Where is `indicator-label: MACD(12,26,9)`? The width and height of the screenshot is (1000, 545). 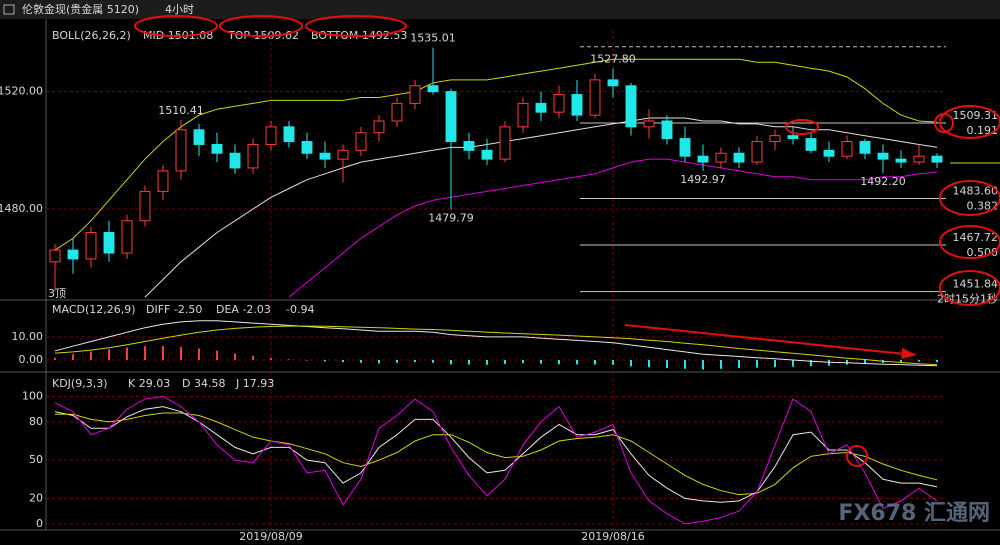
indicator-label: MACD(12,26,9) is located at coordinates (94, 309).